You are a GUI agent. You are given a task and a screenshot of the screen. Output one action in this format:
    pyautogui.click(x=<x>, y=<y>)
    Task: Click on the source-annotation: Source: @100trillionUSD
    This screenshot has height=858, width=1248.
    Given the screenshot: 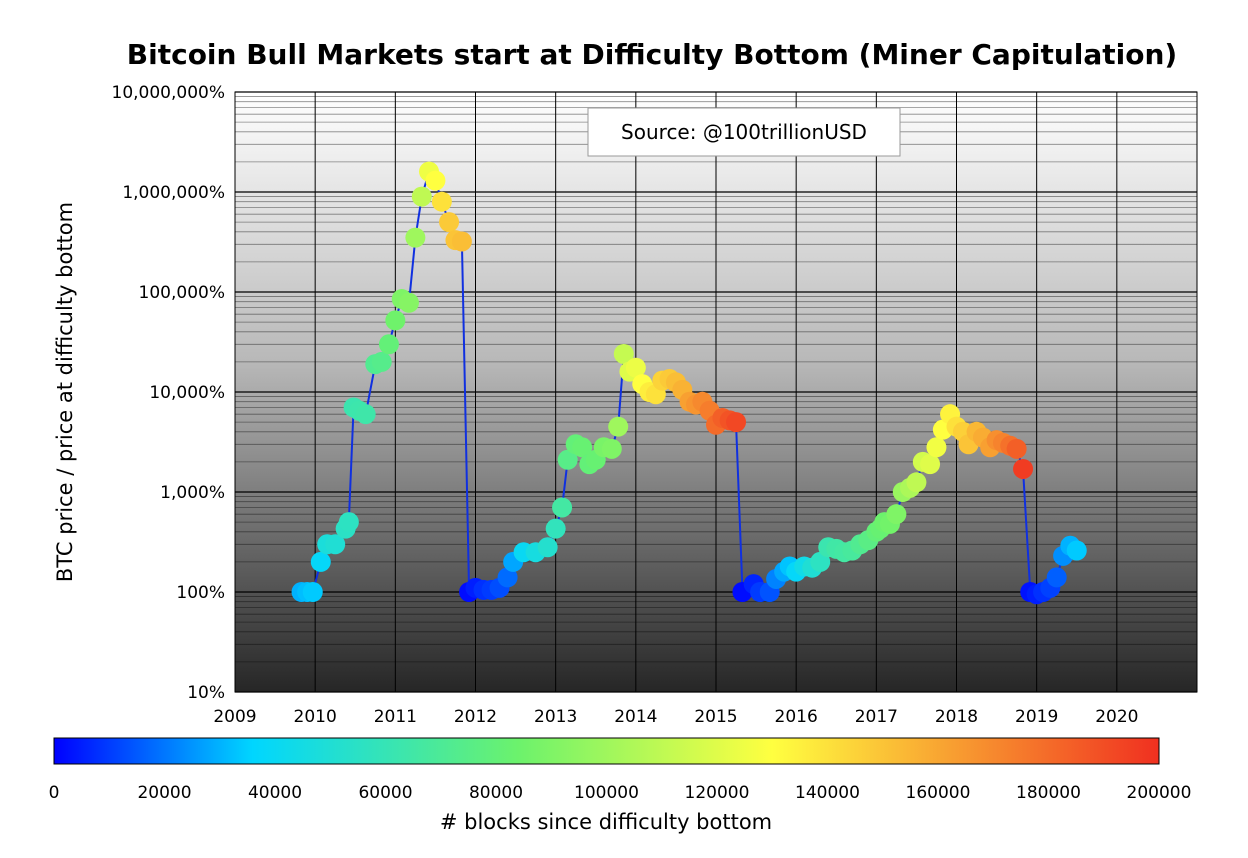 What is the action you would take?
    pyautogui.click(x=744, y=132)
    